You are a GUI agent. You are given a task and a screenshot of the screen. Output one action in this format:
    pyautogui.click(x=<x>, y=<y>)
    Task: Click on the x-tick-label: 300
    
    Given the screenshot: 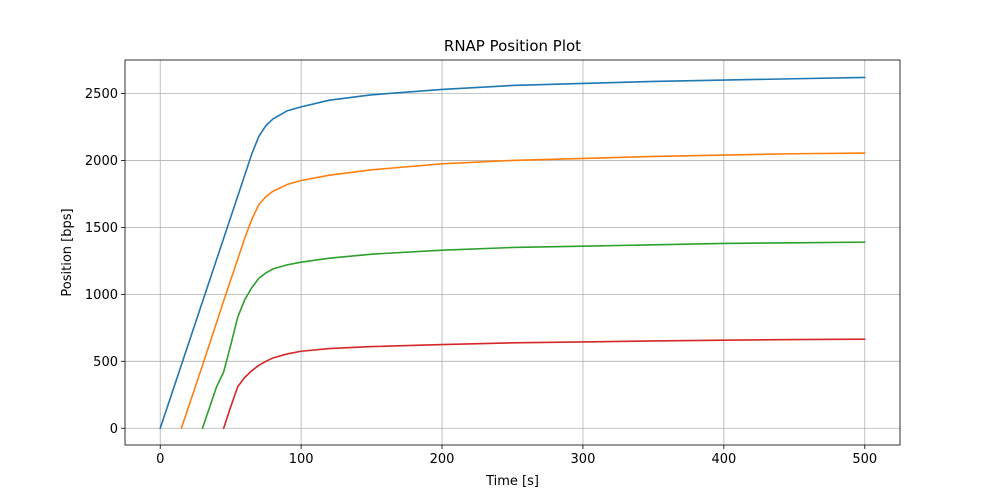 What is the action you would take?
    pyautogui.click(x=583, y=459)
    